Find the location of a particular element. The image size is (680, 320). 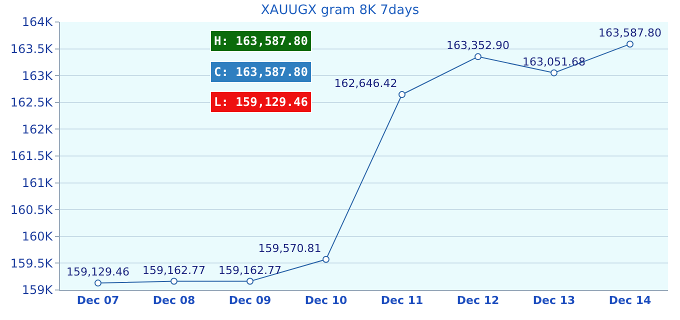

x-tick-label: Dec 14 is located at coordinates (630, 301).